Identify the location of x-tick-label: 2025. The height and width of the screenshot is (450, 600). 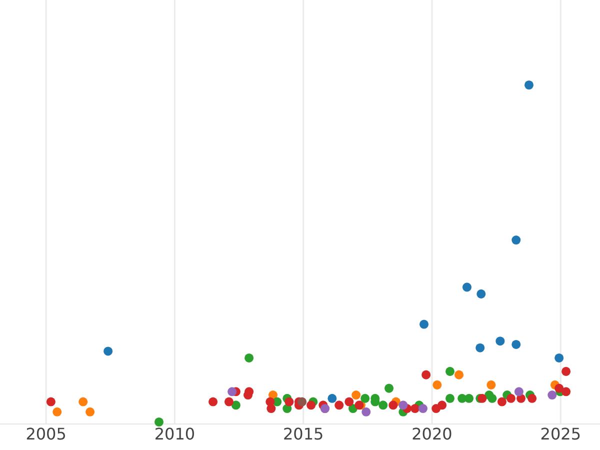
(560, 434).